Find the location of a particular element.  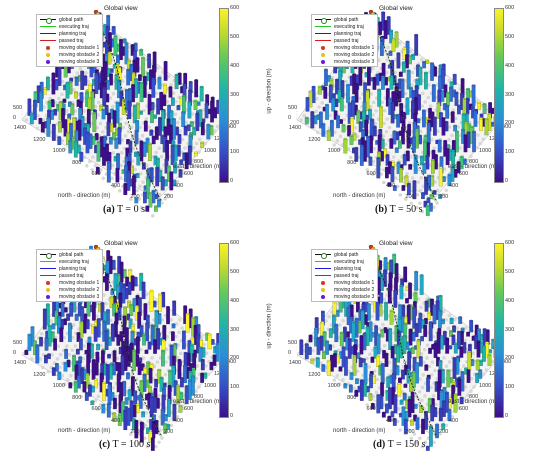

panel-letter: (d) is located at coordinates (379, 444).